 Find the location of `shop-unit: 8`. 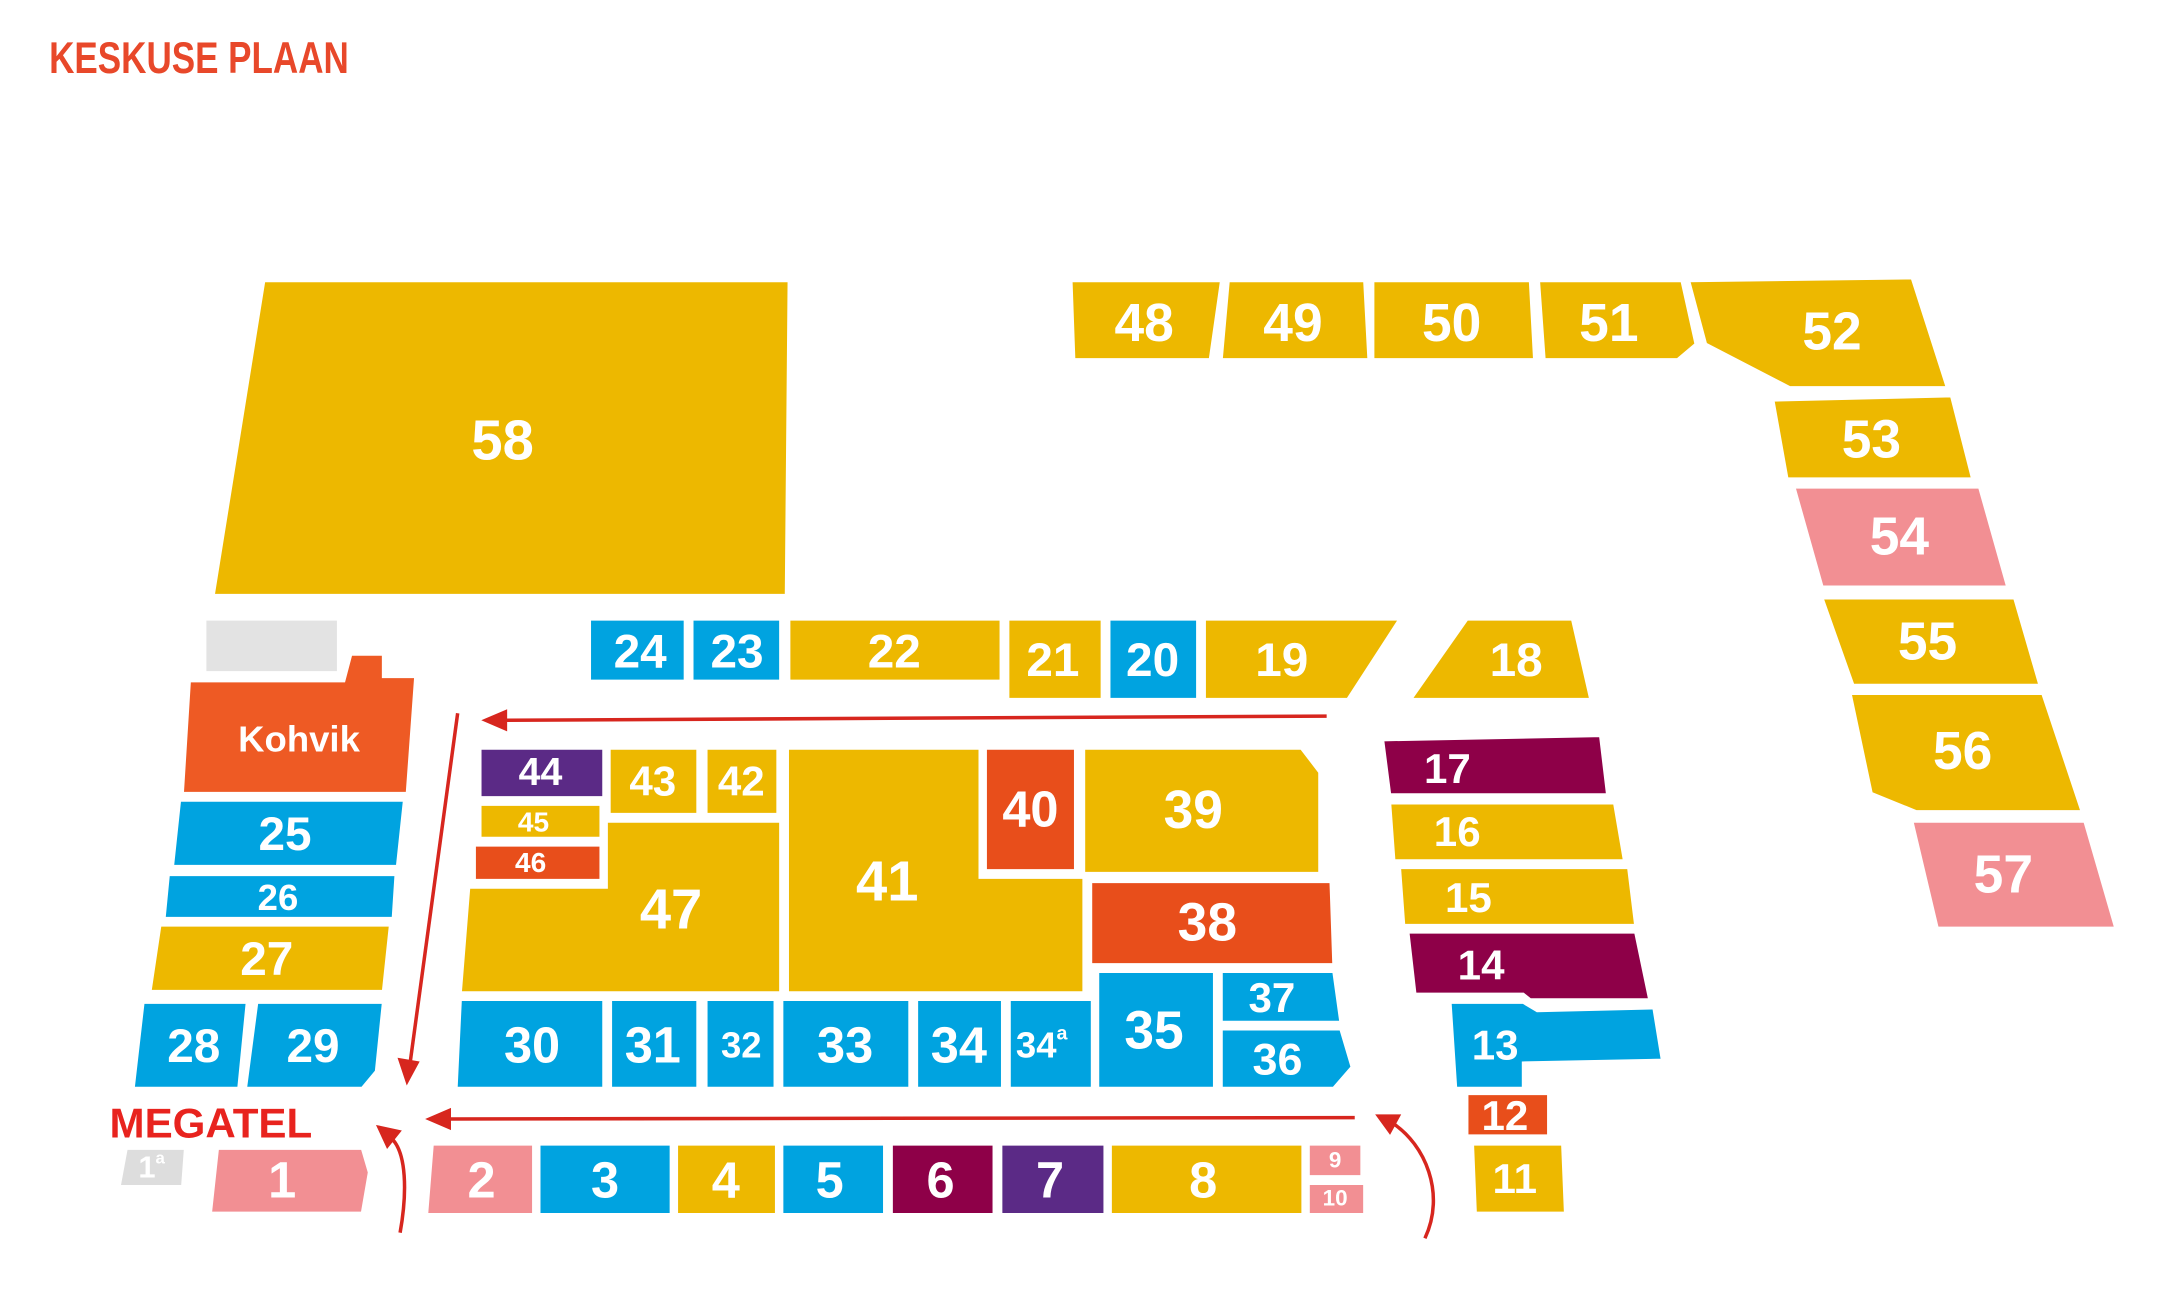

shop-unit: 8 is located at coordinates (1207, 1179).